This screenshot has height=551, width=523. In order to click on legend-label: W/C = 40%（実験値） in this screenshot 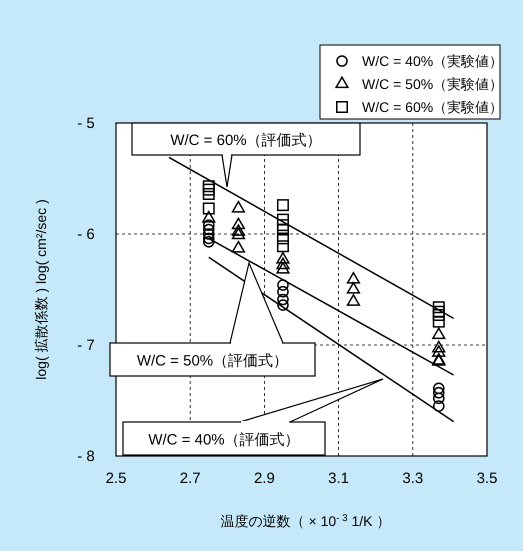, I will do `click(433, 61)`.